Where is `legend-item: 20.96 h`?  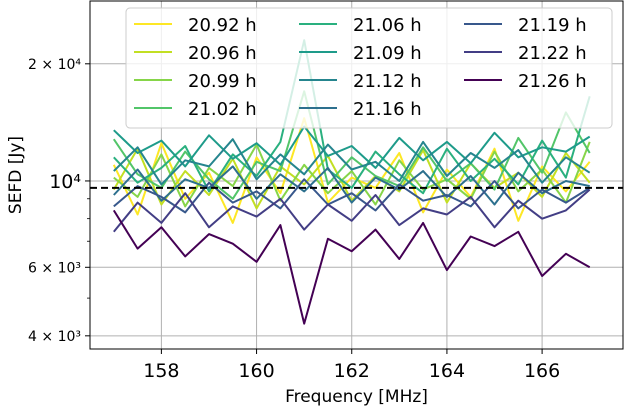
legend-item: 20.96 h is located at coordinates (195, 53).